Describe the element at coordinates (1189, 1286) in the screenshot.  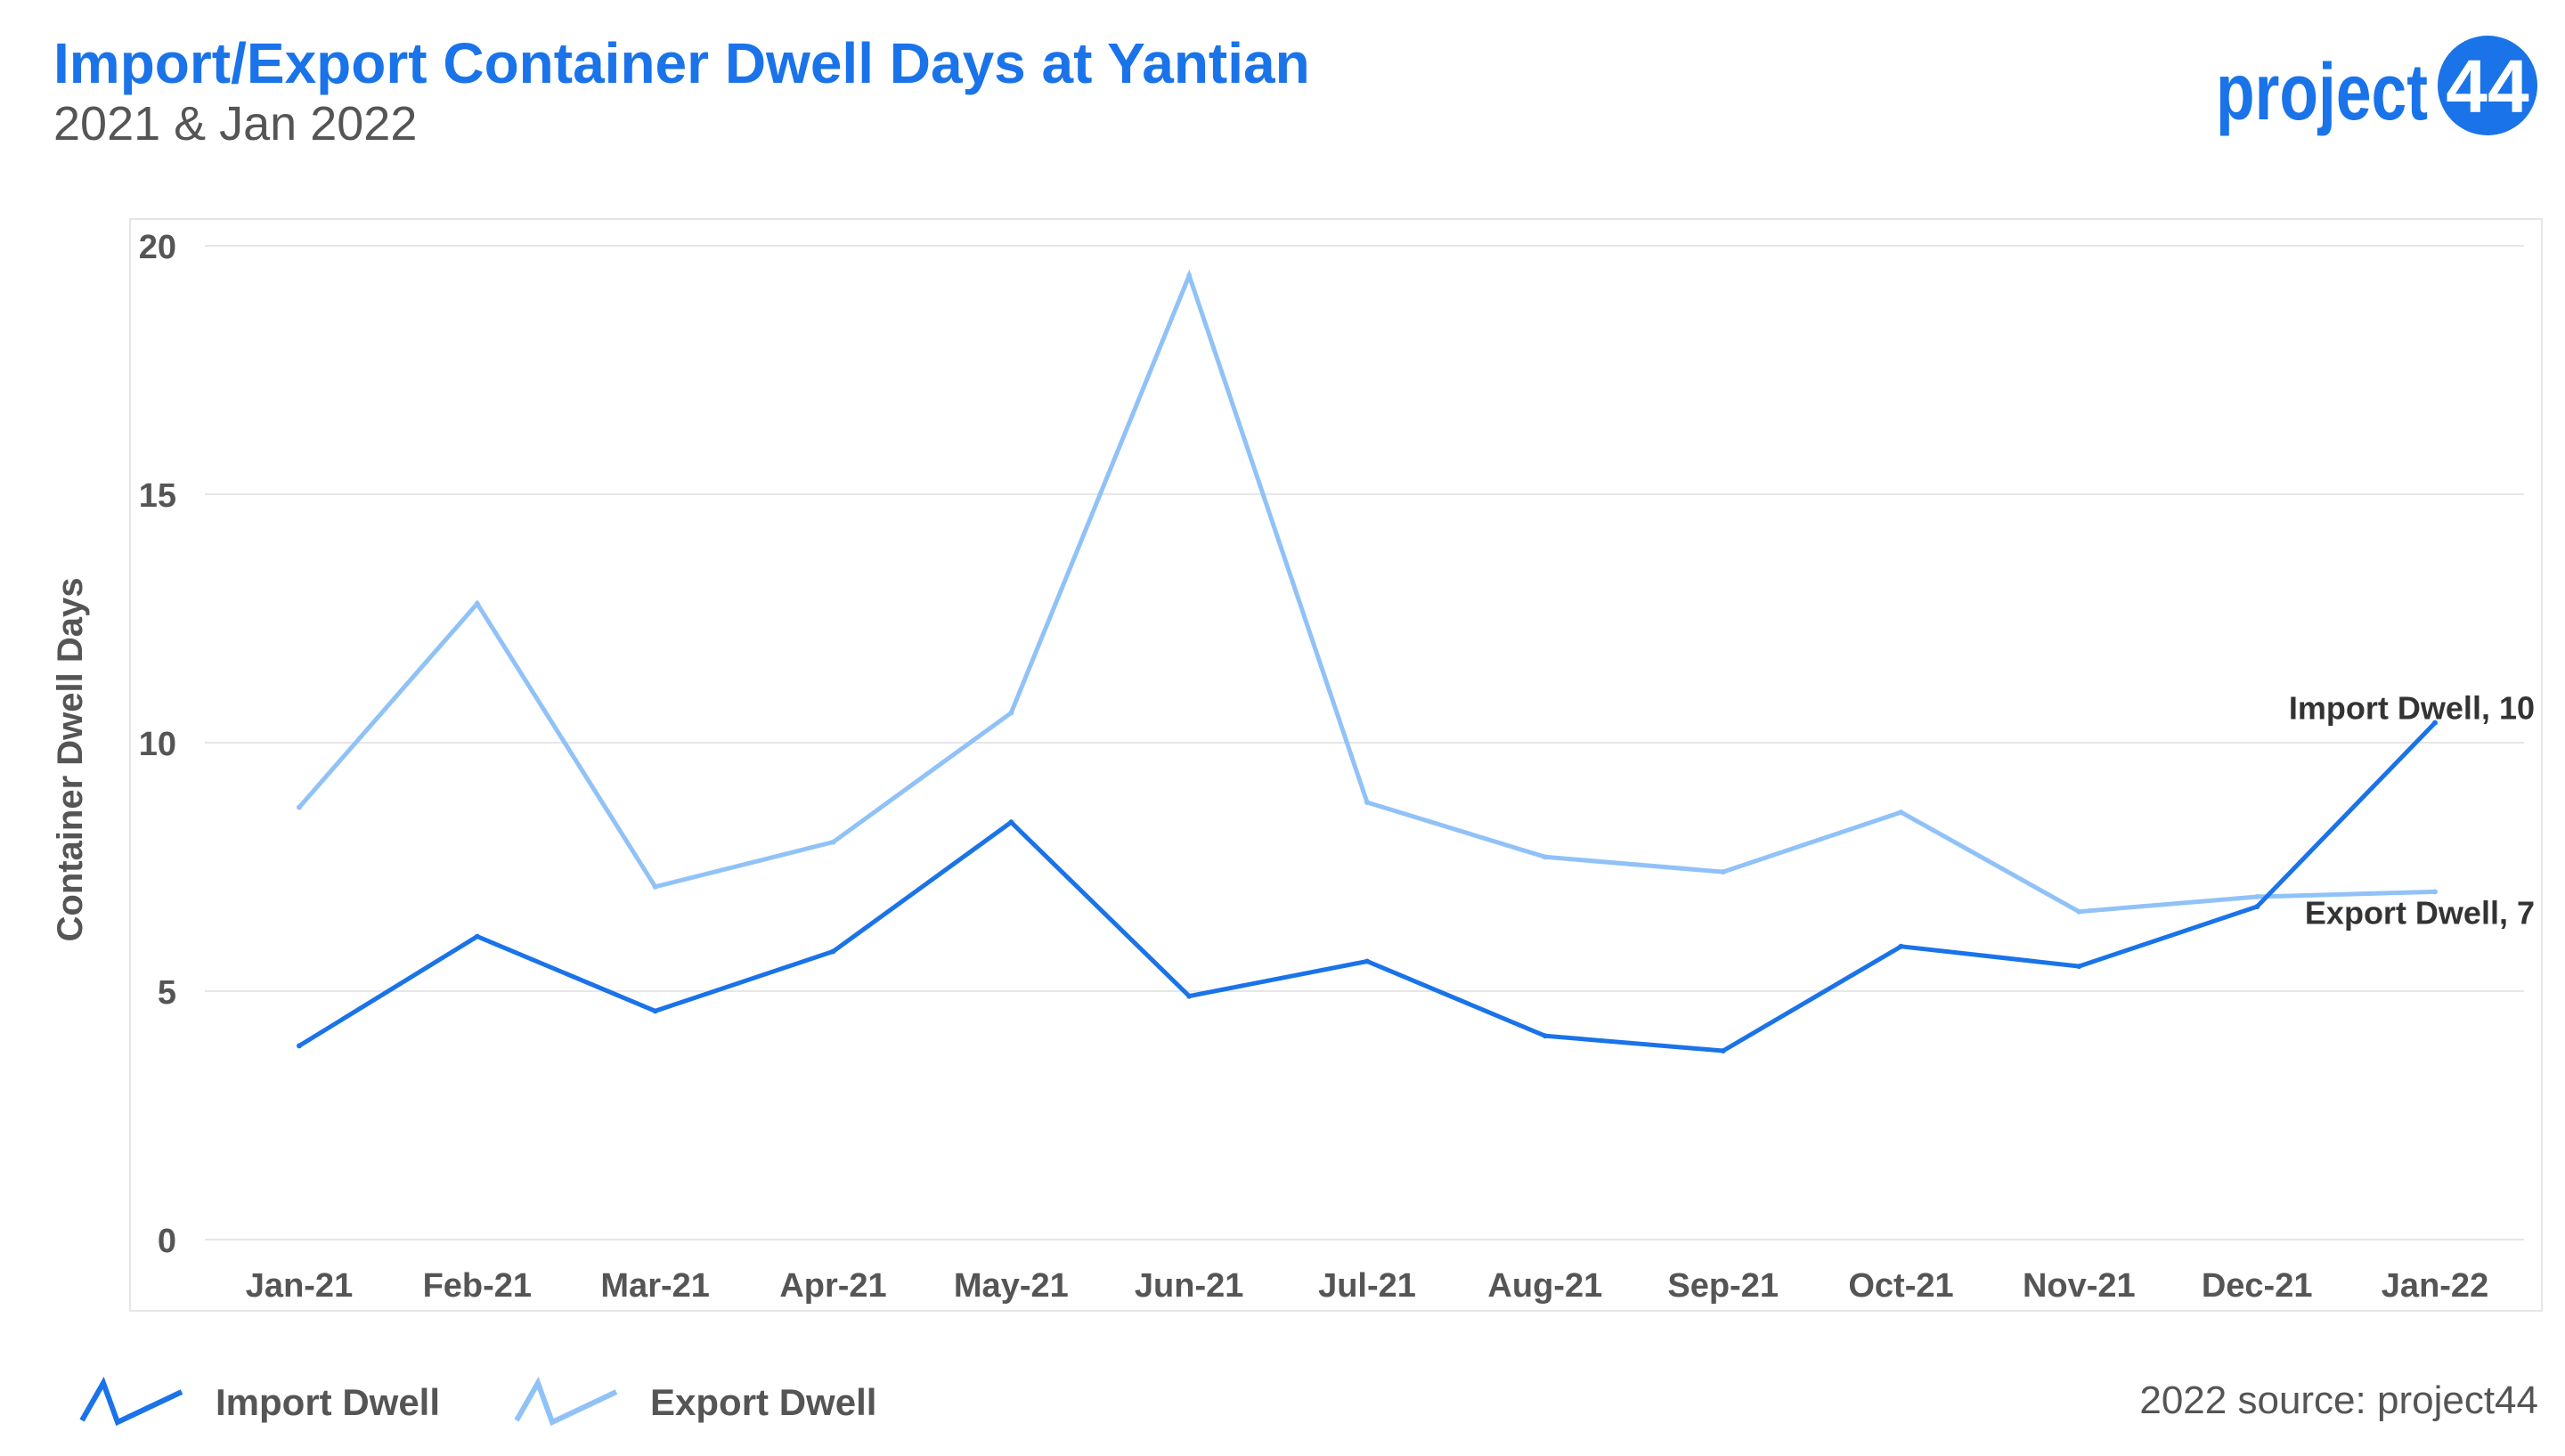
I see `x-tick-label: Jun-21` at that location.